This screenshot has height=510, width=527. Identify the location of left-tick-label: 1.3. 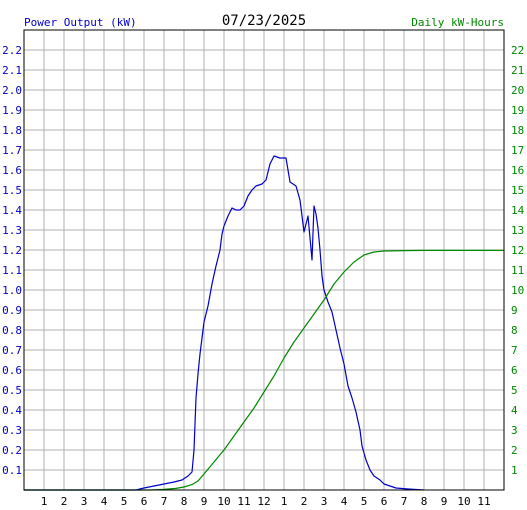
(12, 230).